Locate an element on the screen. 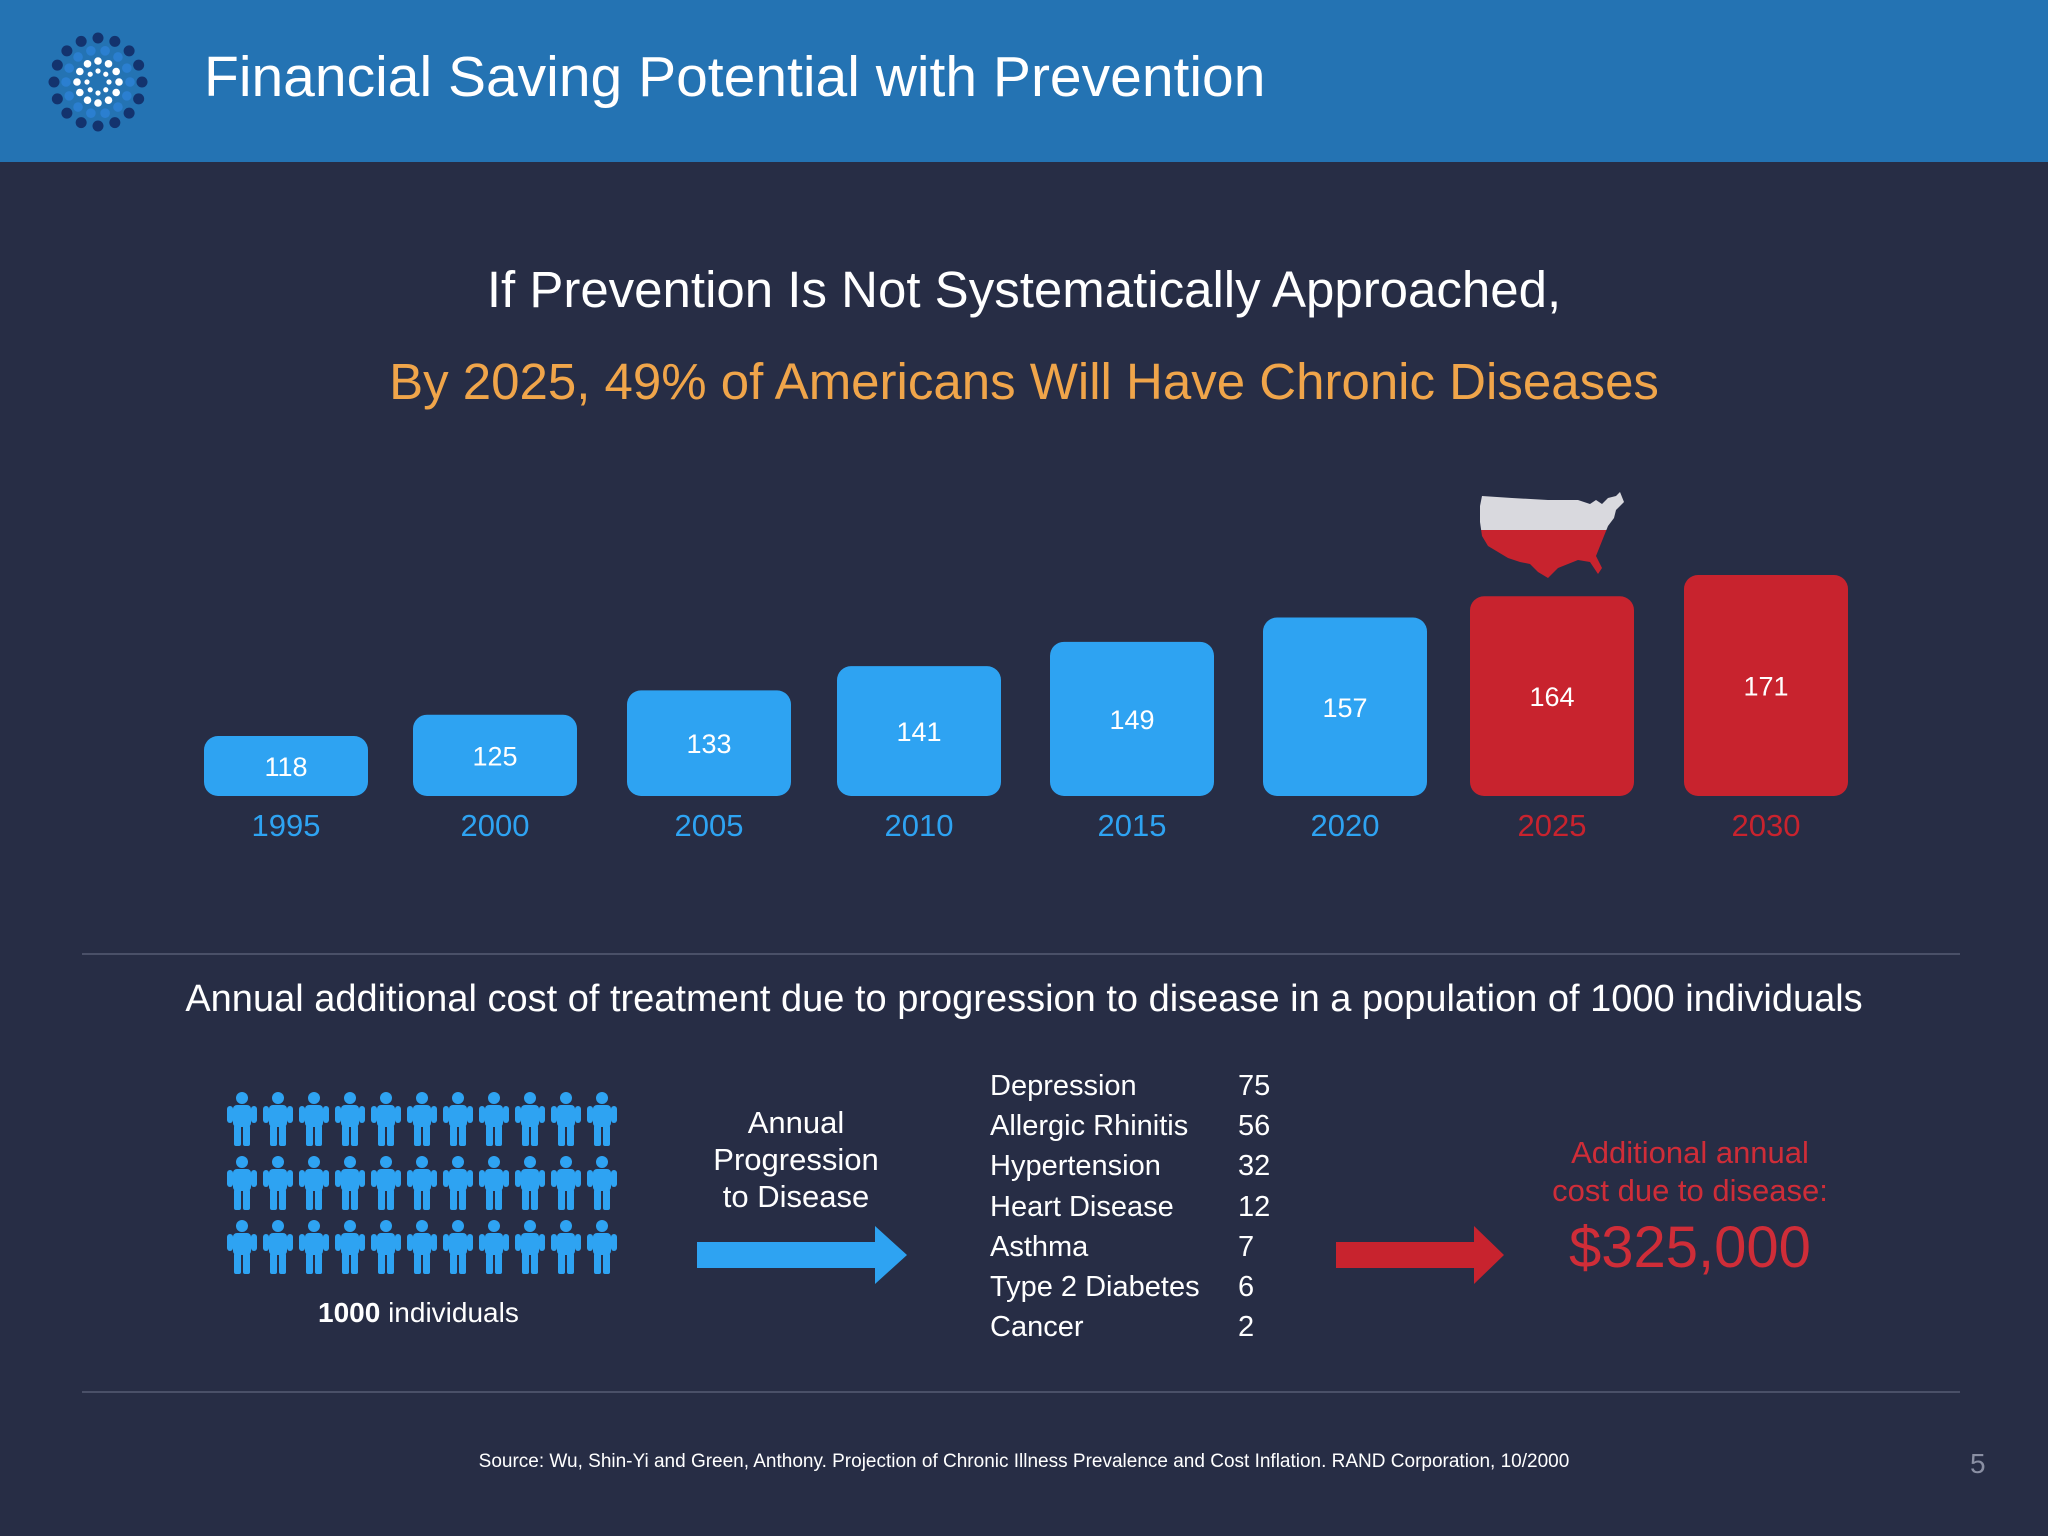 The width and height of the screenshot is (2048, 1536). x-tick-label: 2025 is located at coordinates (1552, 825).